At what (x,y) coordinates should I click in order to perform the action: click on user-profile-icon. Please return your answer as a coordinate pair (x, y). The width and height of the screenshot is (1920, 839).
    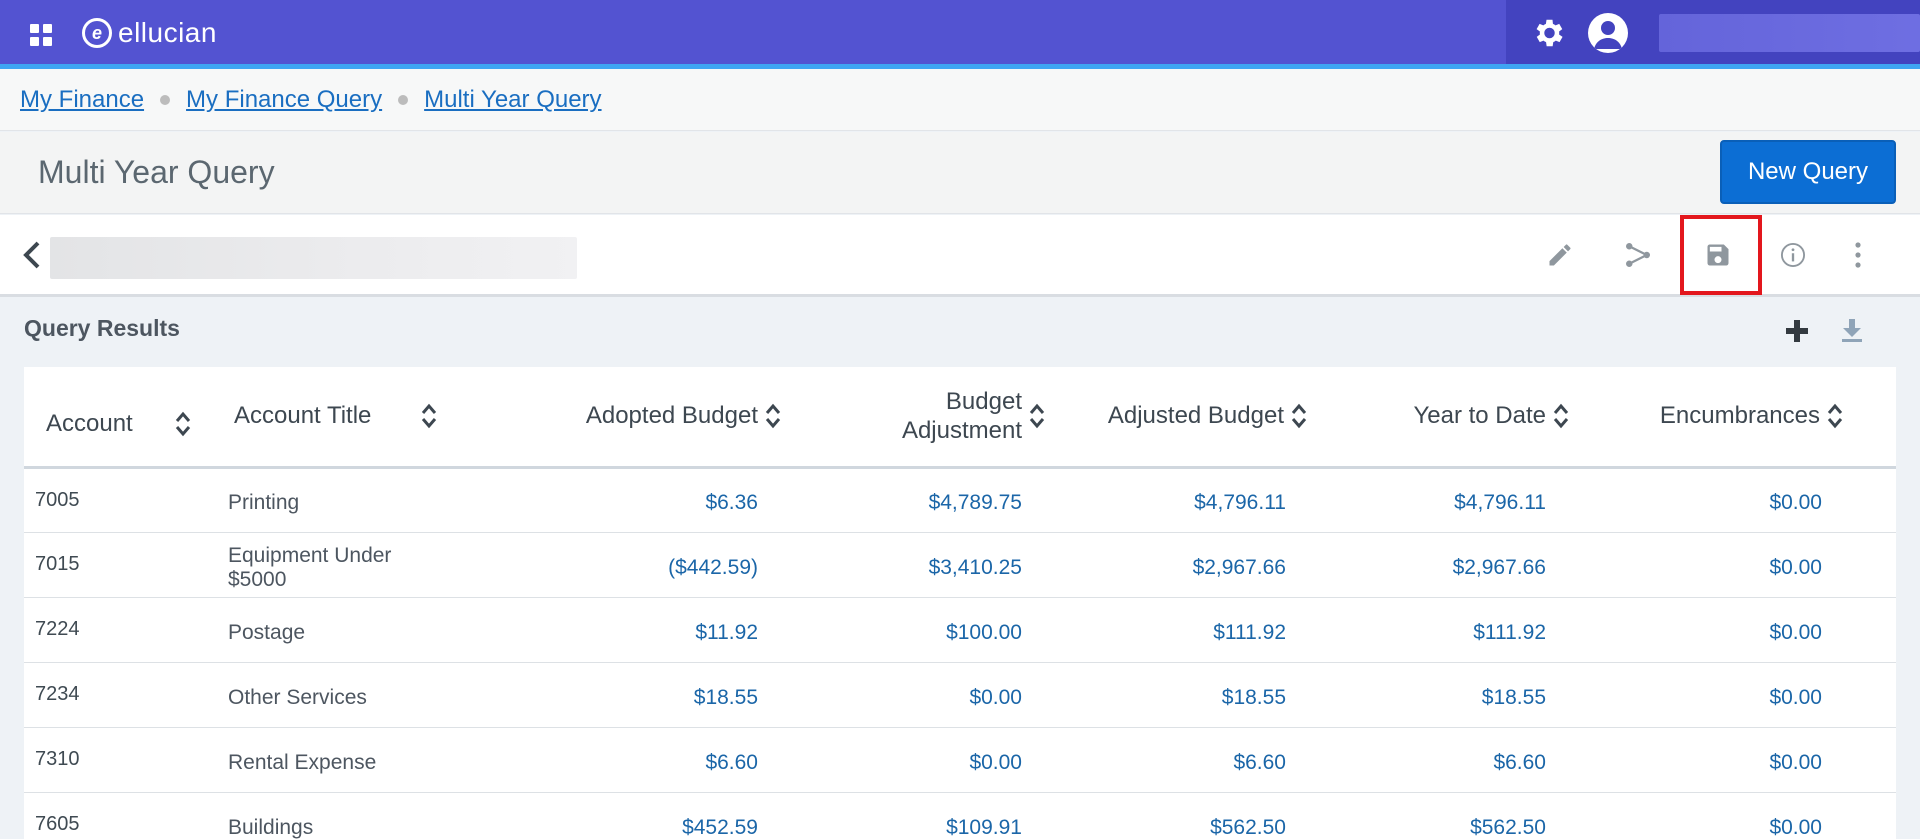
    Looking at the image, I should click on (1608, 33).